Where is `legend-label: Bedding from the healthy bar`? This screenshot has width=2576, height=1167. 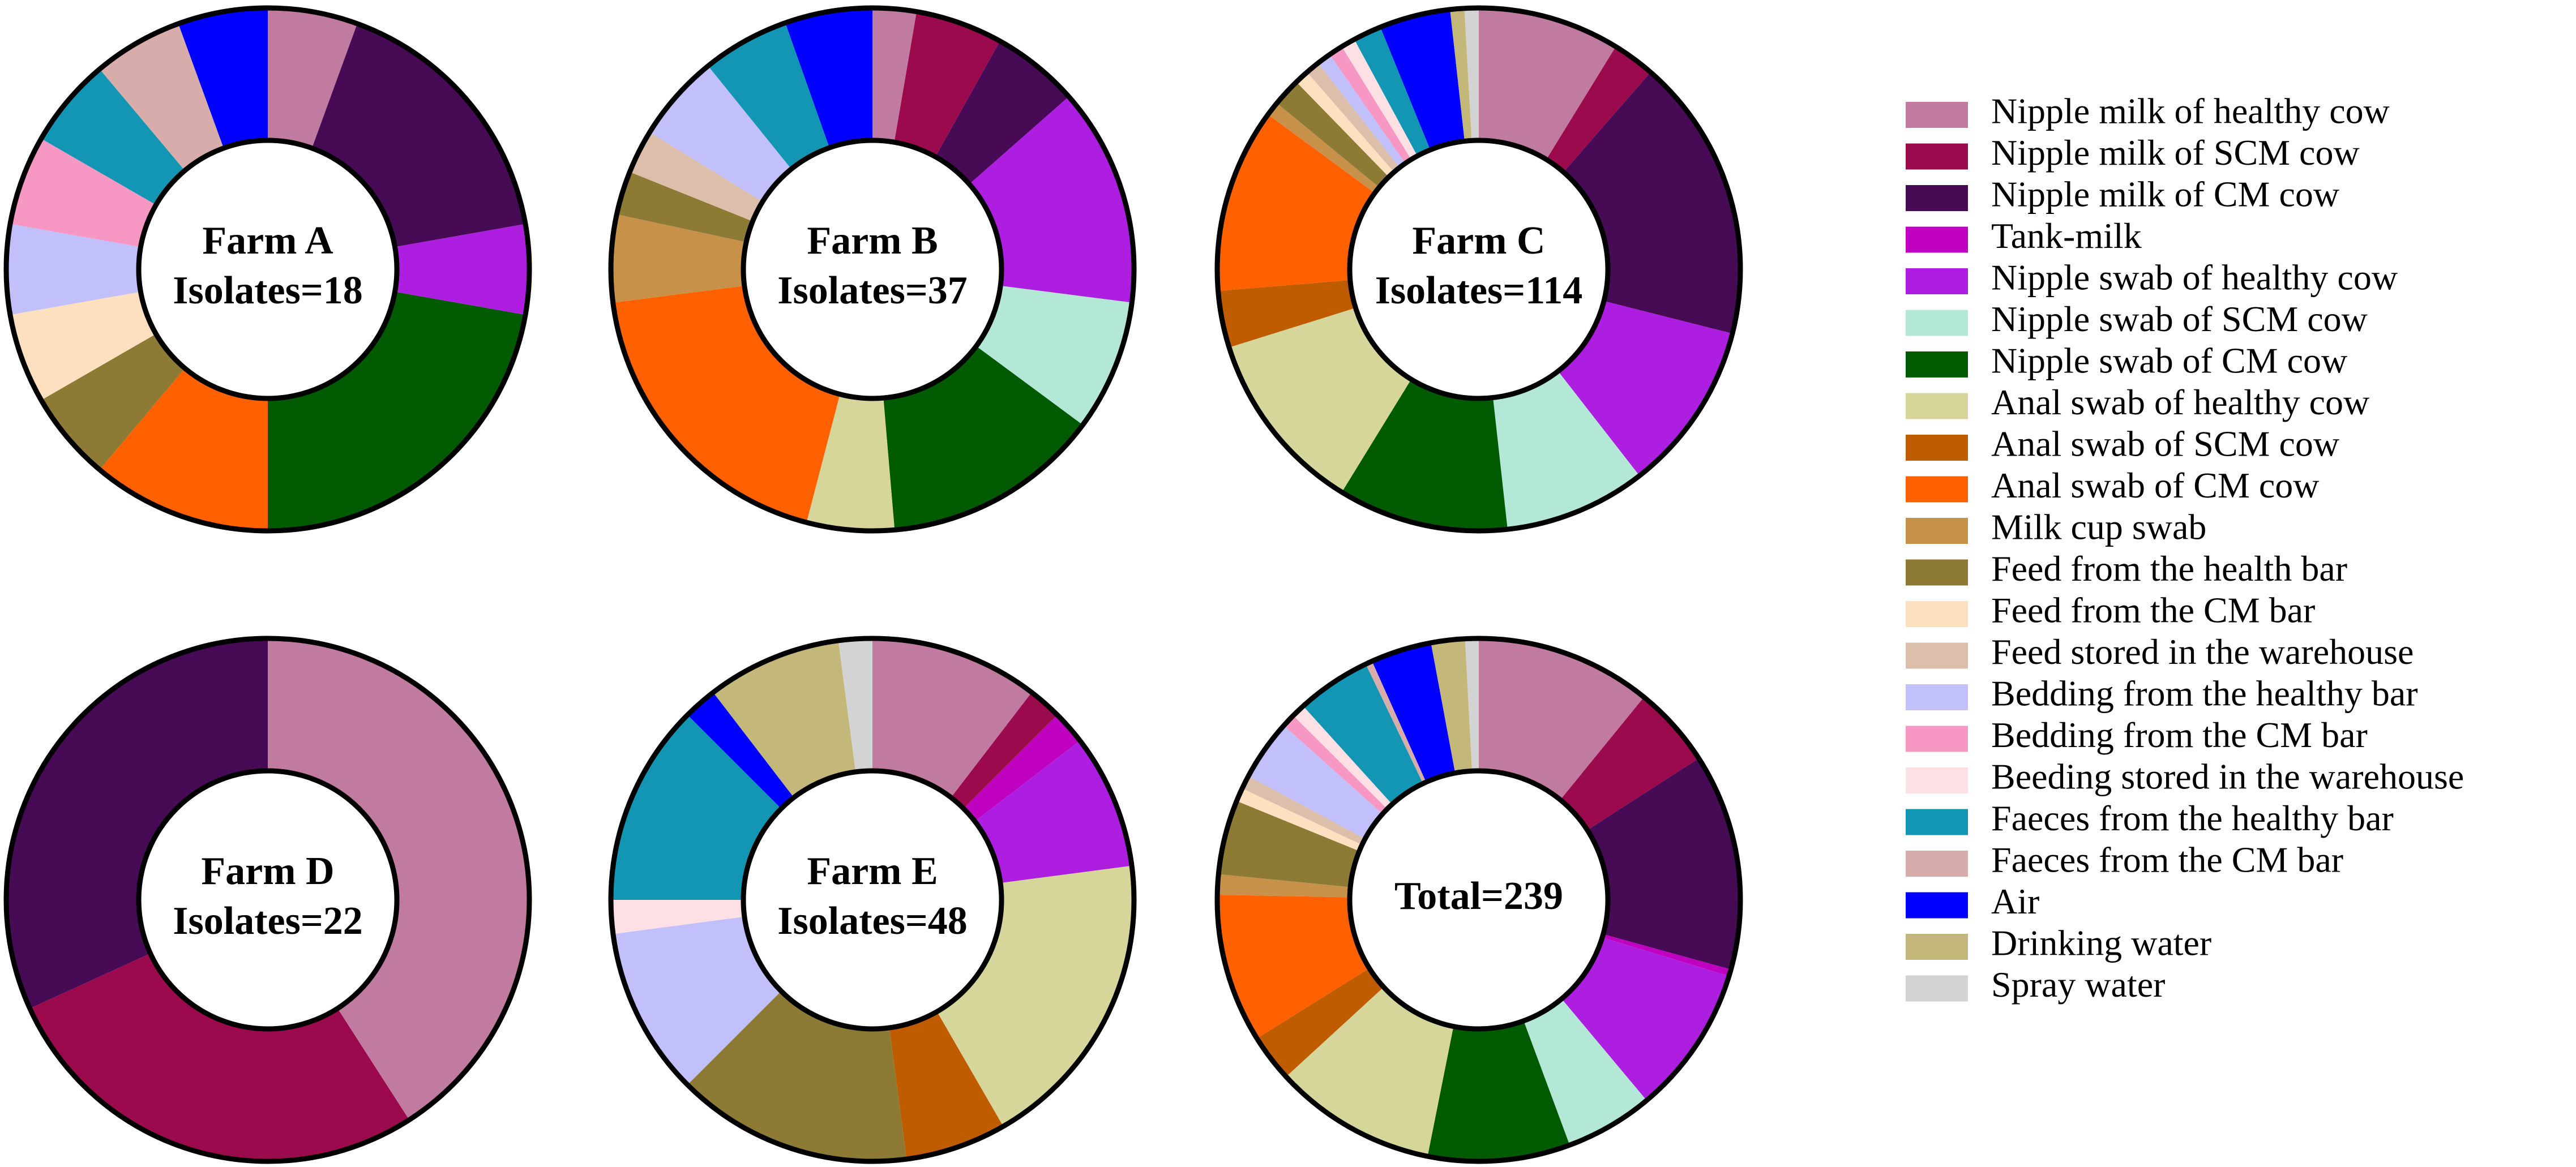 legend-label: Bedding from the healthy bar is located at coordinates (2204, 693).